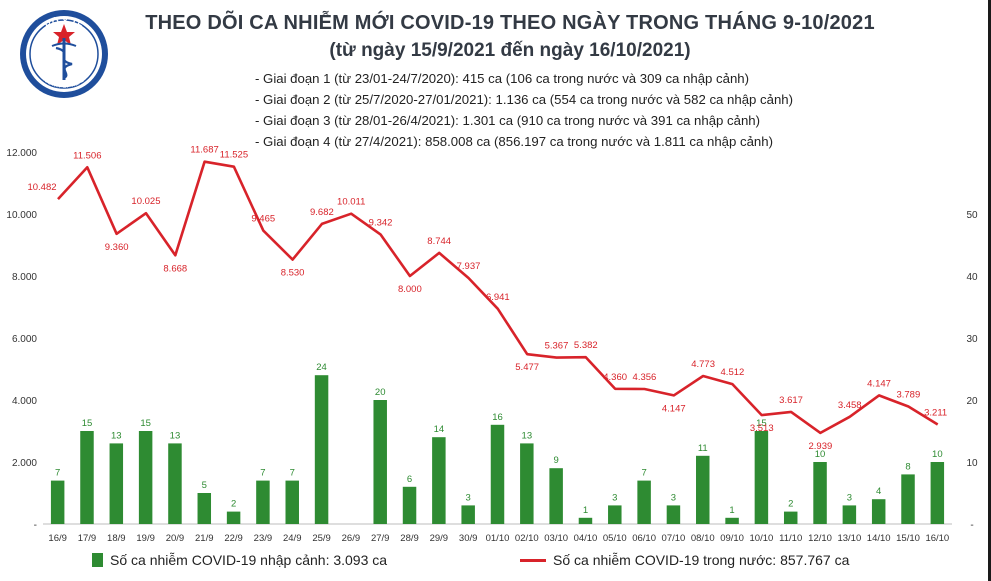 This screenshot has width=991, height=581. Describe the element at coordinates (380, 538) in the screenshot. I see `x-tick-label: 27/9` at that location.